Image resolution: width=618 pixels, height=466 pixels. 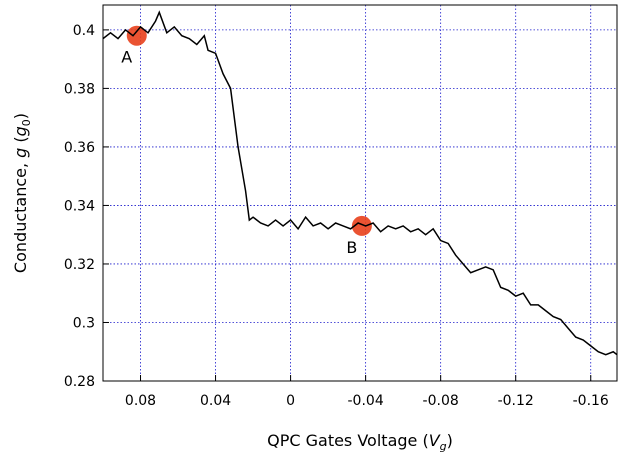 What do you see at coordinates (351, 247) in the screenshot?
I see `annotation-label: B` at bounding box center [351, 247].